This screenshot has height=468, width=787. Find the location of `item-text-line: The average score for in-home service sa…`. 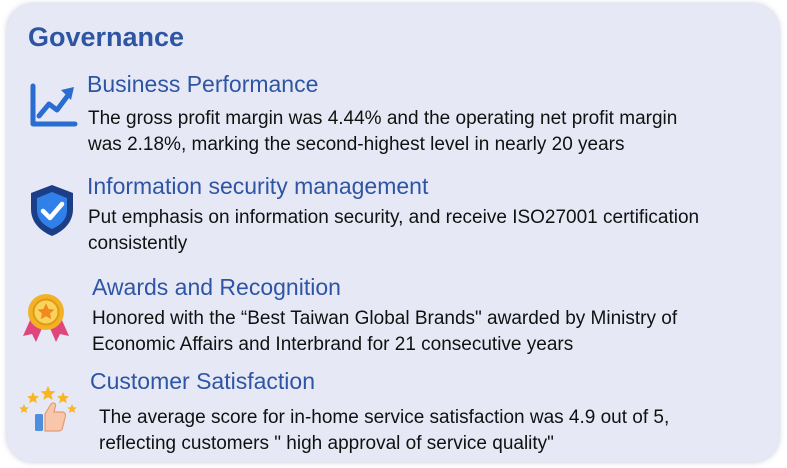

item-text-line: The average score for in-home service sa… is located at coordinates (384, 417).